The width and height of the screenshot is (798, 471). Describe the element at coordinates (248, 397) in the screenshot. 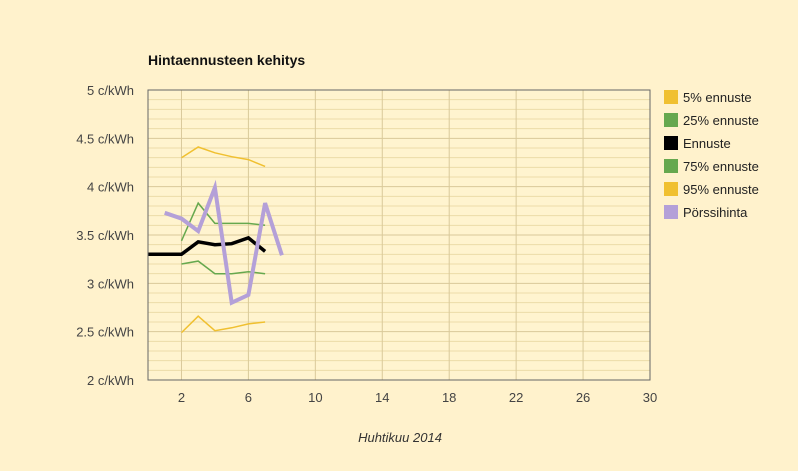

I see `x-tick-label: 6` at that location.